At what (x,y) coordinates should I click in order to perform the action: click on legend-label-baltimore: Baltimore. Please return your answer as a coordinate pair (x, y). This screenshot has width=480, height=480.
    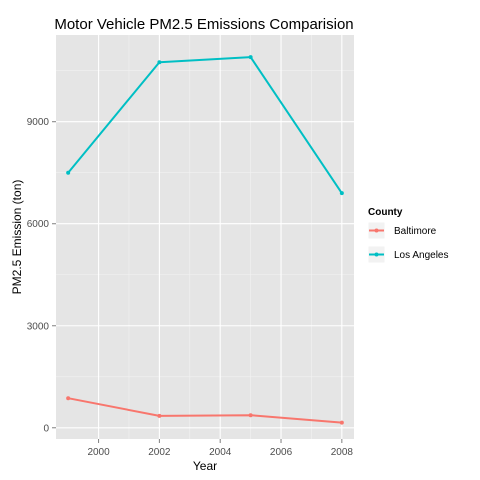
    Looking at the image, I should click on (415, 231).